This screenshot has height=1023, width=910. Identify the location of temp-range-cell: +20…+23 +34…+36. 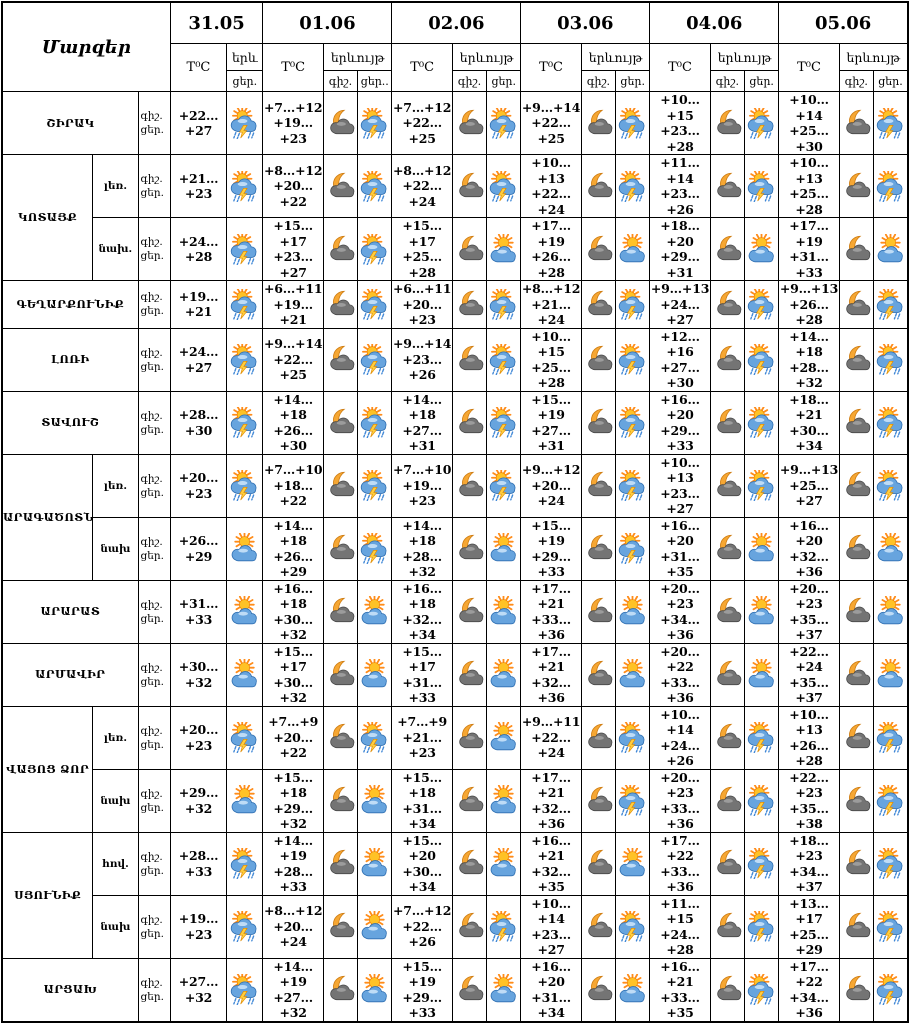
(680, 611).